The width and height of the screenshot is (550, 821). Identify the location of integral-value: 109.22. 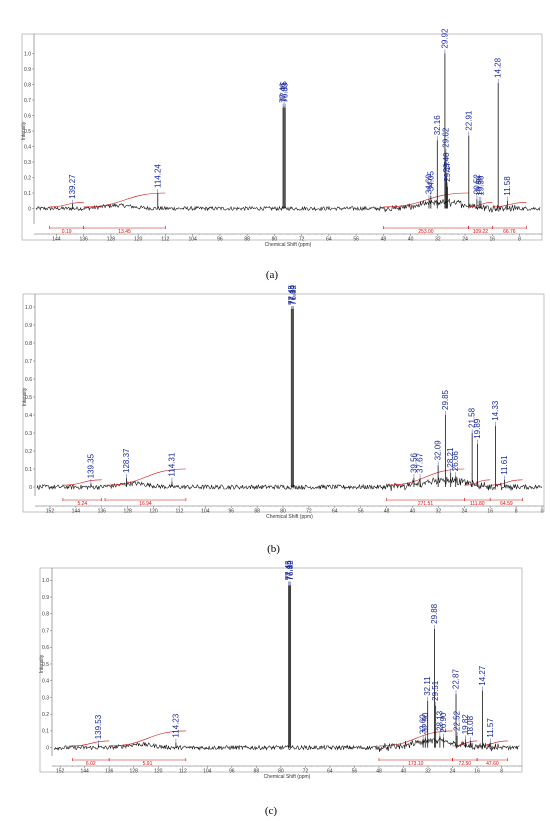
(481, 232).